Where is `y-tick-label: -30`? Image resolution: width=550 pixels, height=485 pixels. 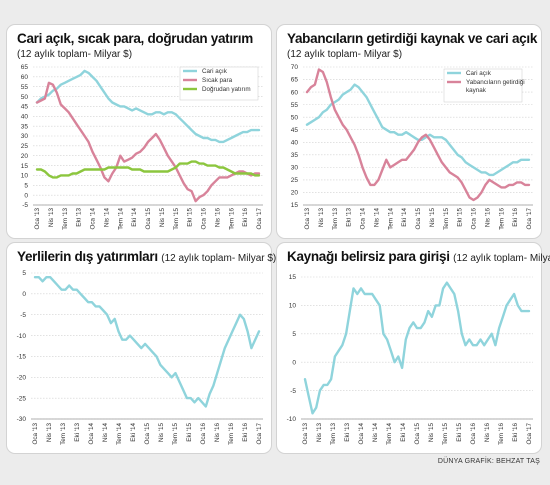 y-tick-label: -30 is located at coordinates (22, 419).